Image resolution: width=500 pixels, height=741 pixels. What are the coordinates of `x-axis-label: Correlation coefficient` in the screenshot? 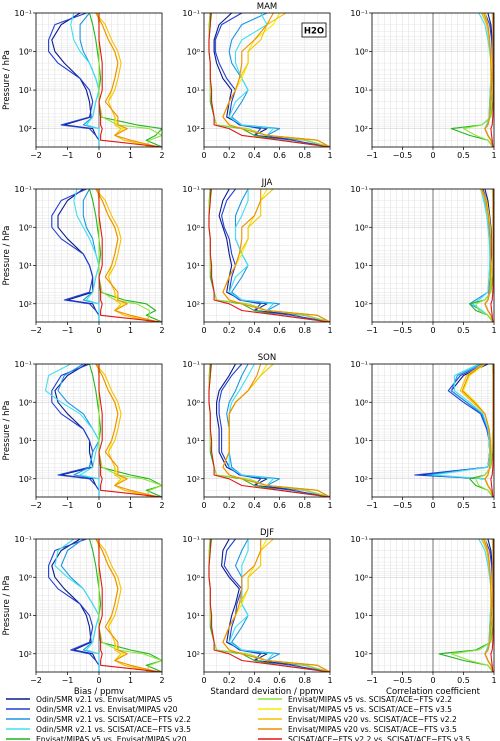 It's located at (433, 692).